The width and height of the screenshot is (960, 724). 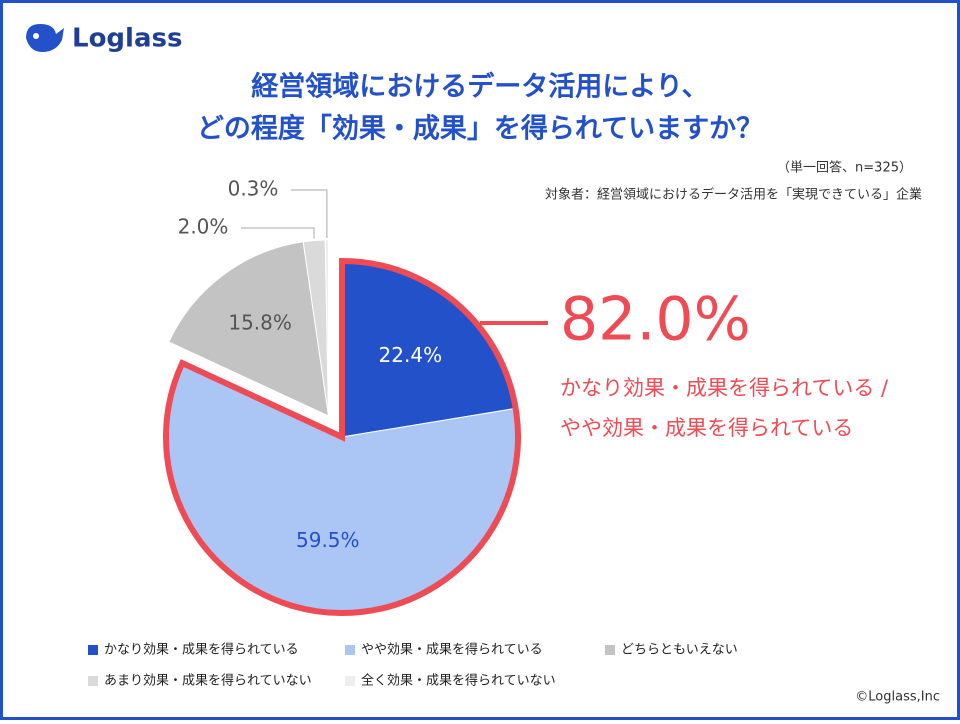 What do you see at coordinates (201, 650) in the screenshot?
I see `legend-label: かなり効果・成果を得られている` at bounding box center [201, 650].